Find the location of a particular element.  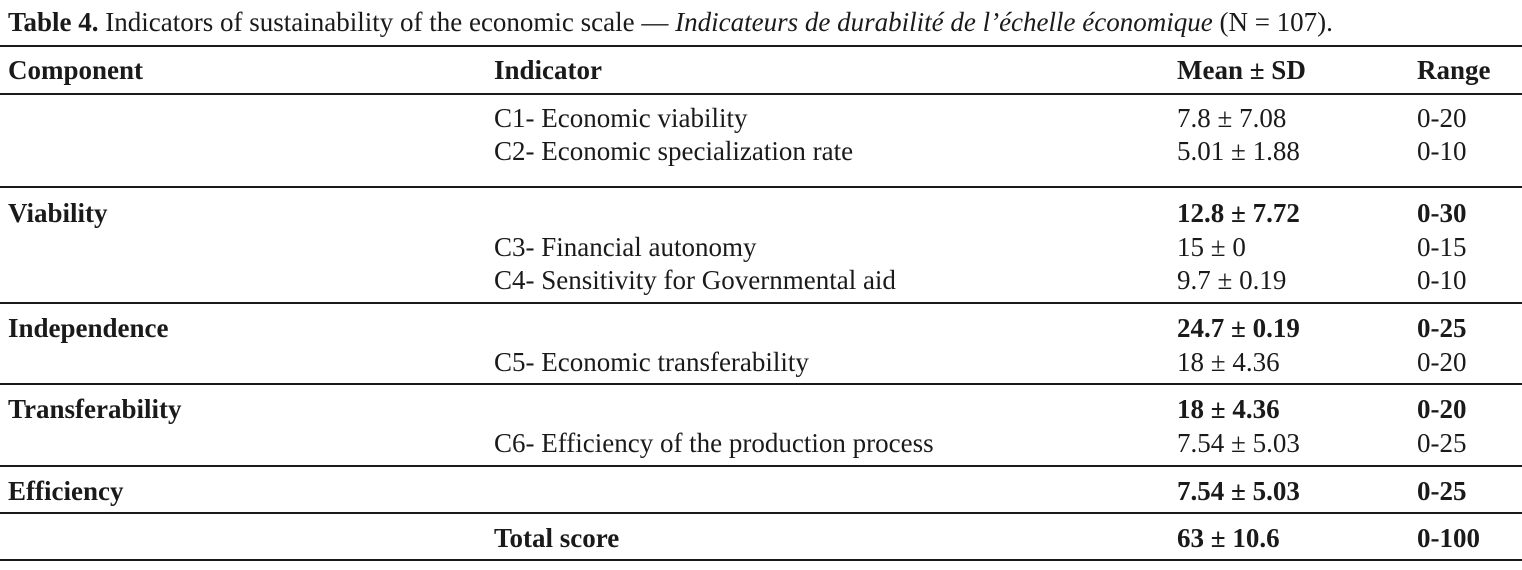

range-viability: 0-30 is located at coordinates (1442, 213).